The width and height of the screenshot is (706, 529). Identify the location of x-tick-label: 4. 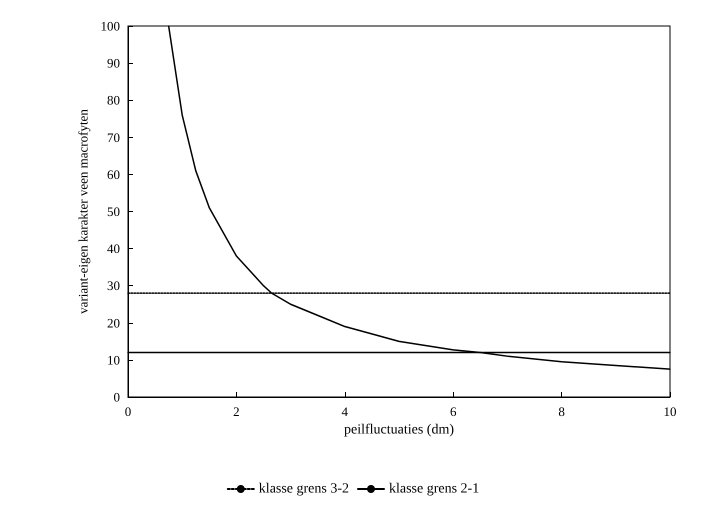
(345, 411).